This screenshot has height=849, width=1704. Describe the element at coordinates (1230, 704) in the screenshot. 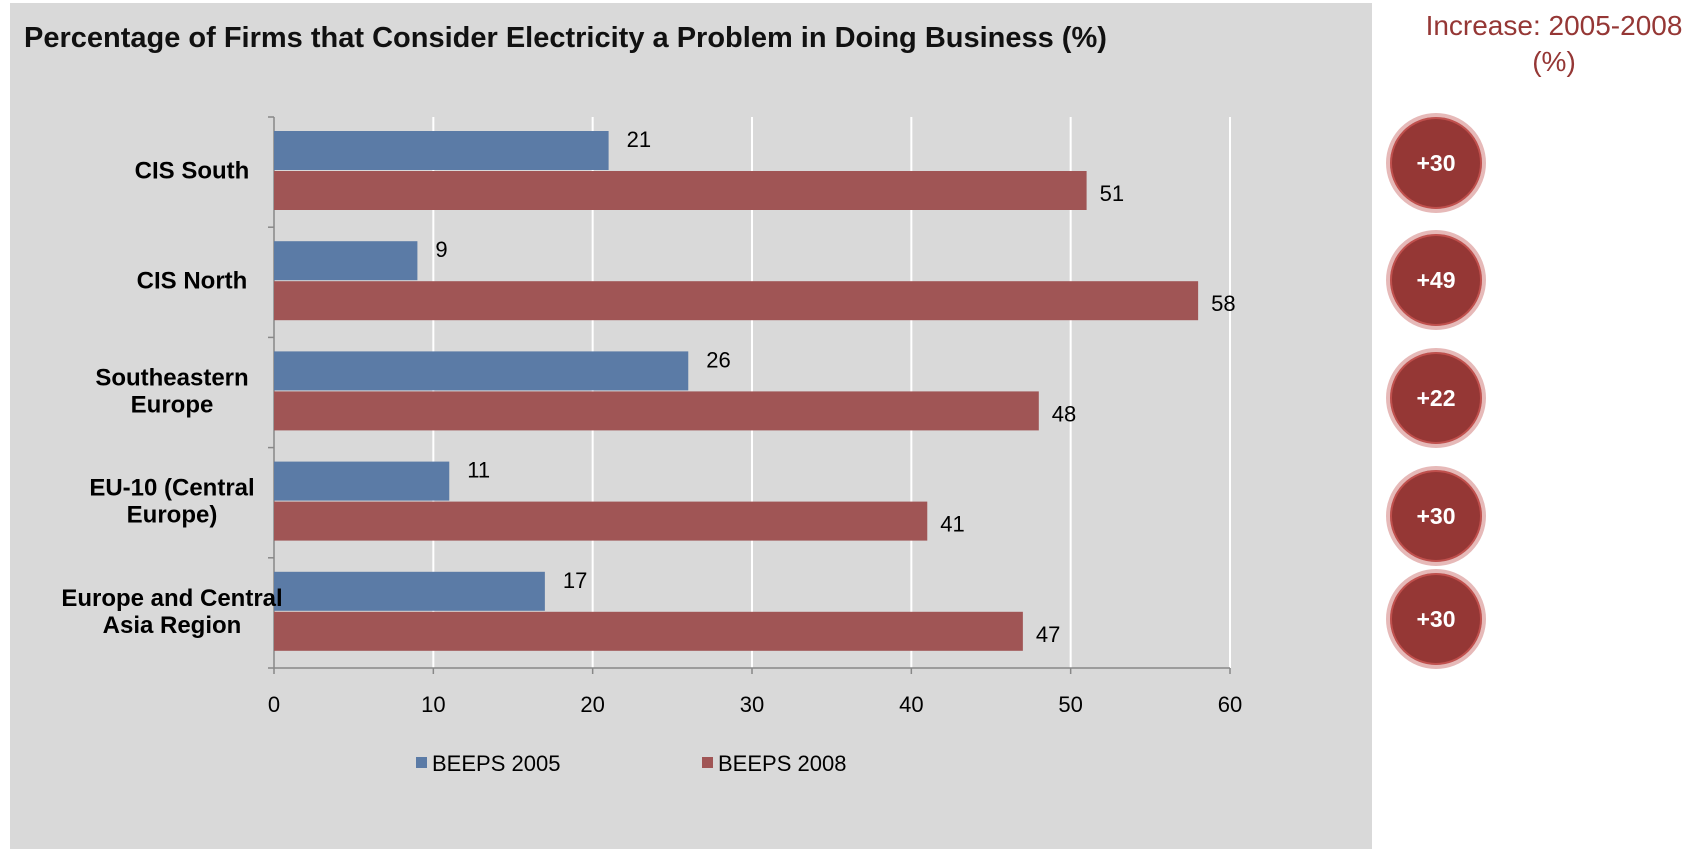

I see `x-tick-label: 60` at that location.